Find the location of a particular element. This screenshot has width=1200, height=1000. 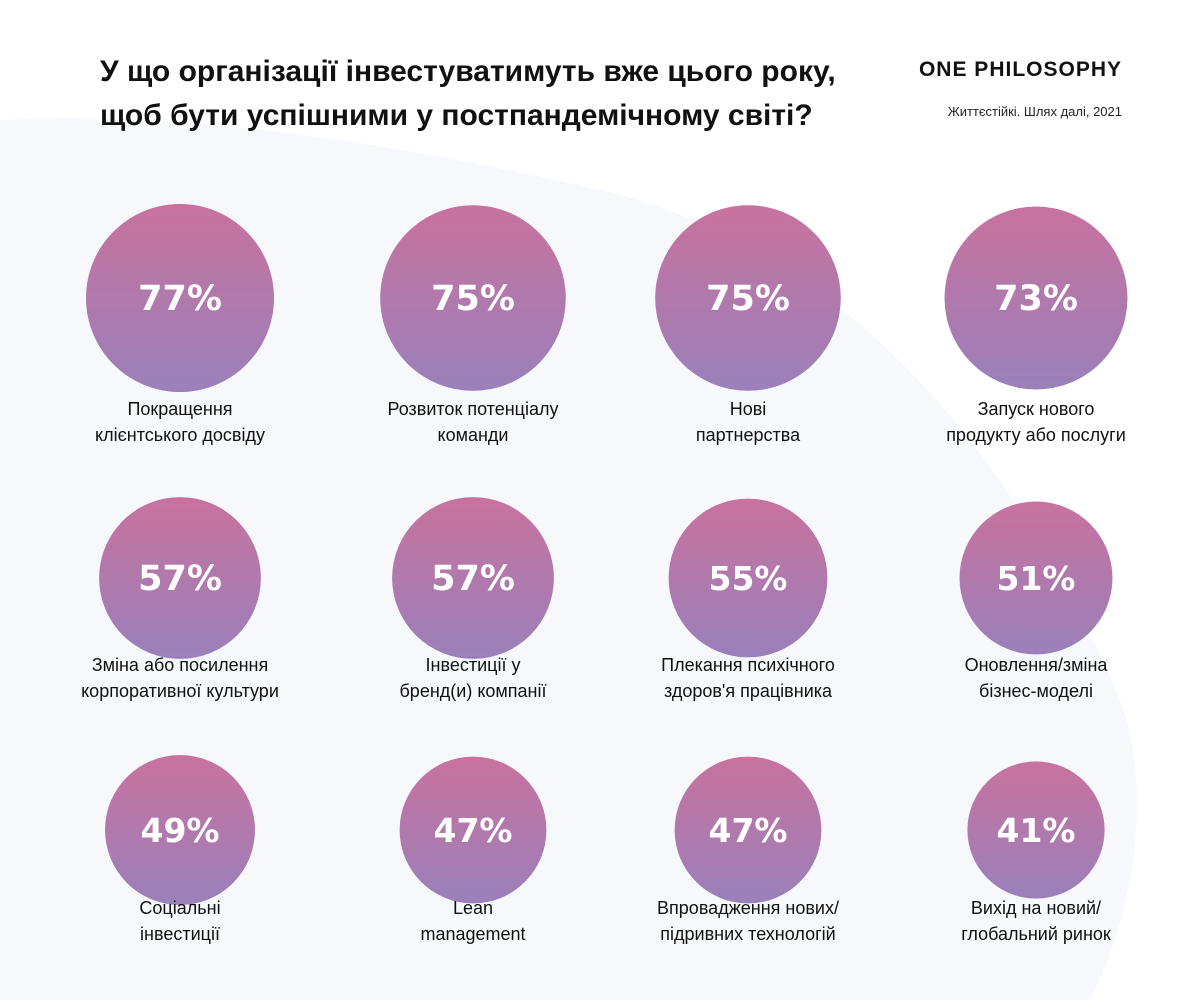

bubble-label-2-line-2: команди is located at coordinates (473, 435).